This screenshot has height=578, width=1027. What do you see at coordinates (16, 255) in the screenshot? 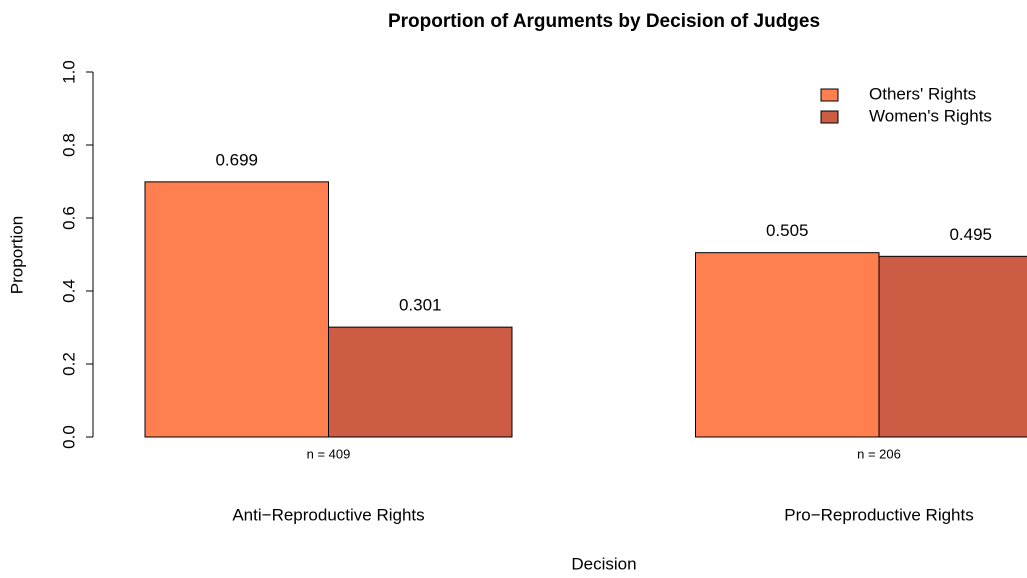
I see `y-axis-label: Proportion` at bounding box center [16, 255].